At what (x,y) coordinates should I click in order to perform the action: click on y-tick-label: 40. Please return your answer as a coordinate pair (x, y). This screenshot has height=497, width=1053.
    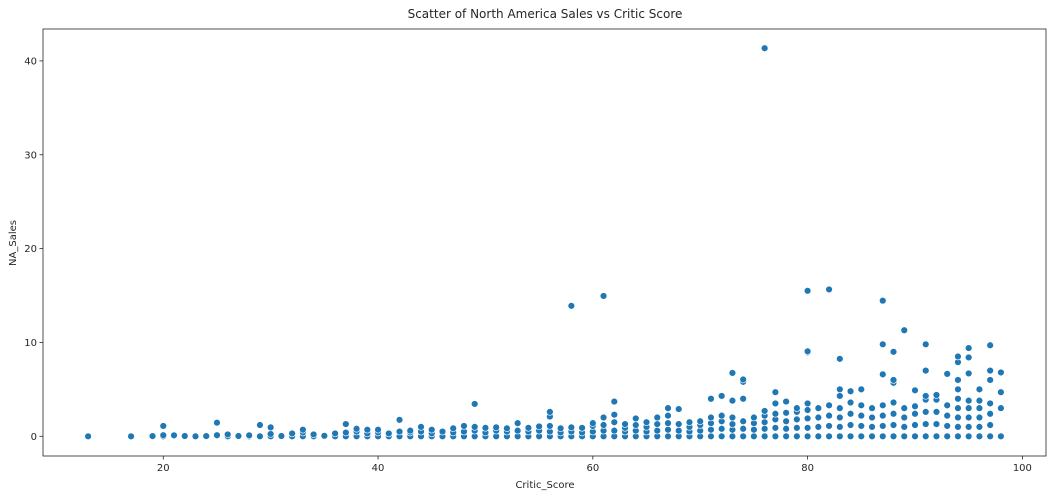
    Looking at the image, I should click on (30, 61).